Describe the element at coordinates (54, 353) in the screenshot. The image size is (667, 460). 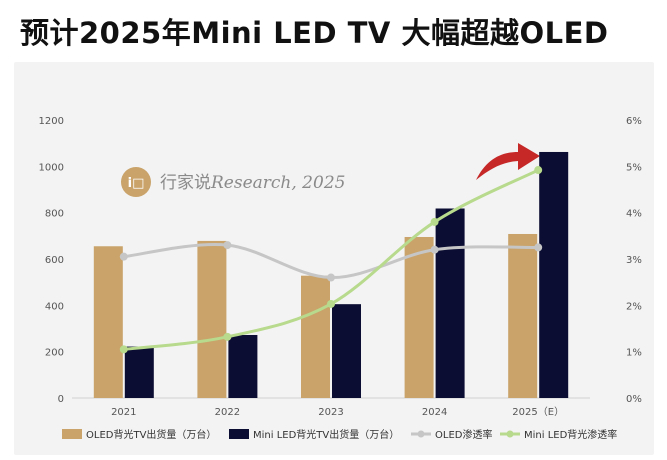
I see `y-left-tick-label: 200` at that location.